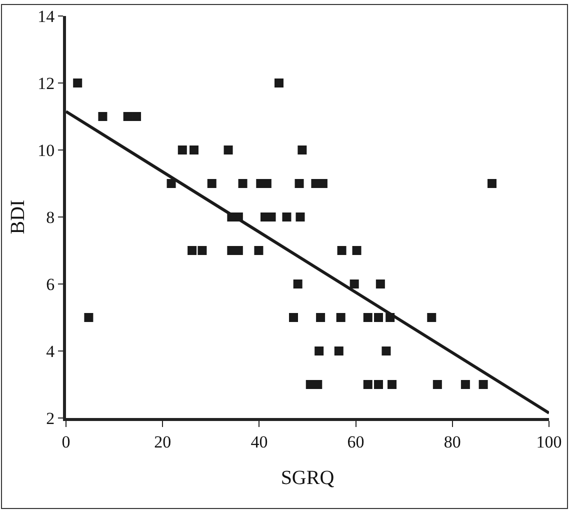  Describe the element at coordinates (50, 217) in the screenshot. I see `y-tick-label: 8` at that location.